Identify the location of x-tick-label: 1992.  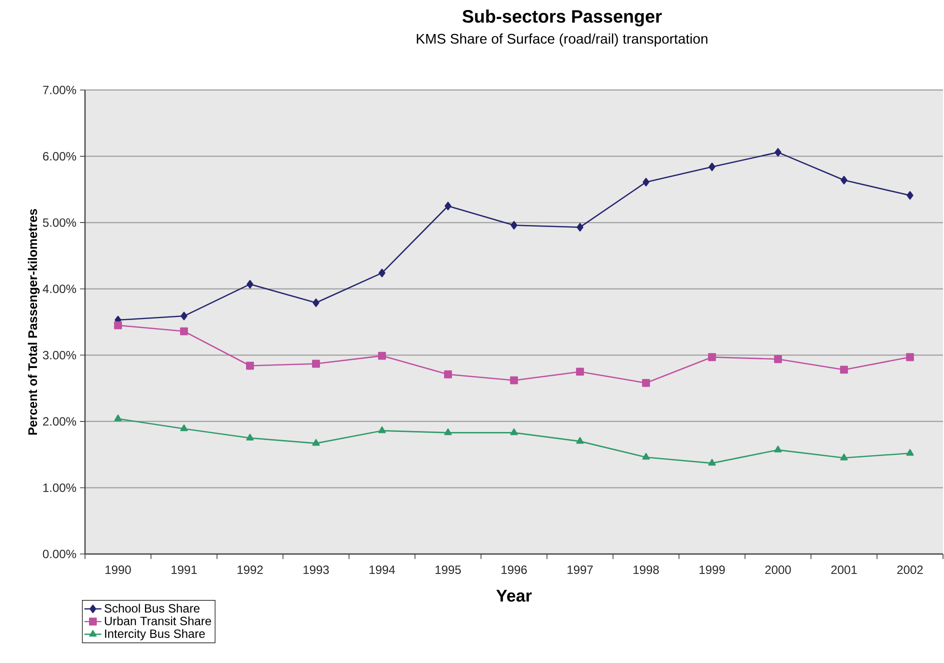
(250, 570).